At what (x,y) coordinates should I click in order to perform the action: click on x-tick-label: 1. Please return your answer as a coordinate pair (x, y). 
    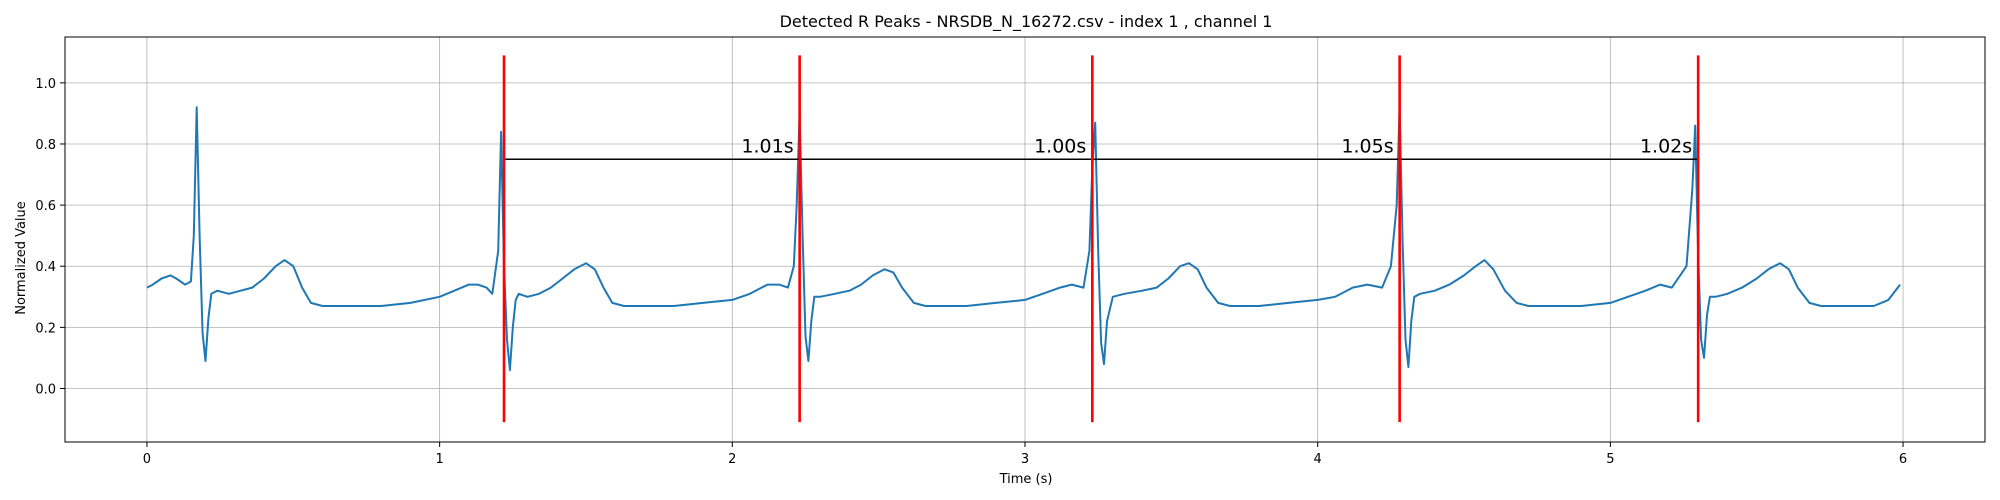
    Looking at the image, I should click on (439, 459).